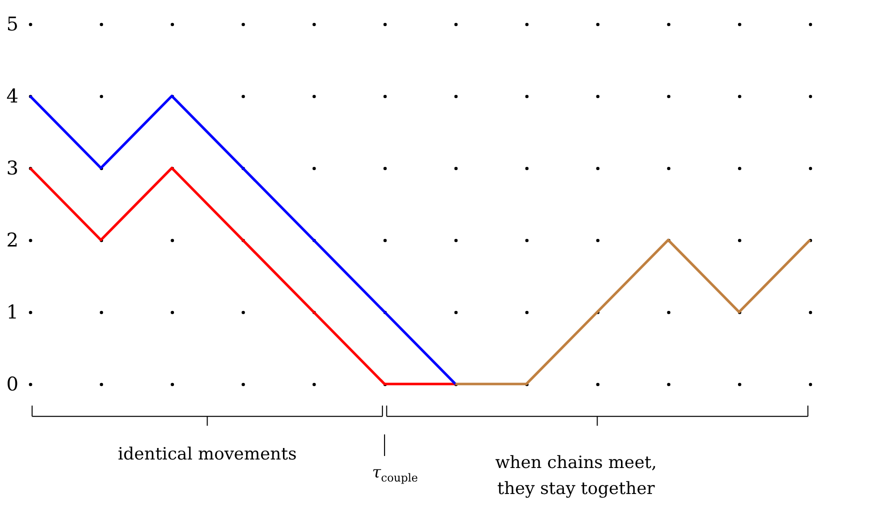 This screenshot has height=514, width=870. What do you see at coordinates (12, 313) in the screenshot?
I see `y-tick-label: 1` at bounding box center [12, 313].